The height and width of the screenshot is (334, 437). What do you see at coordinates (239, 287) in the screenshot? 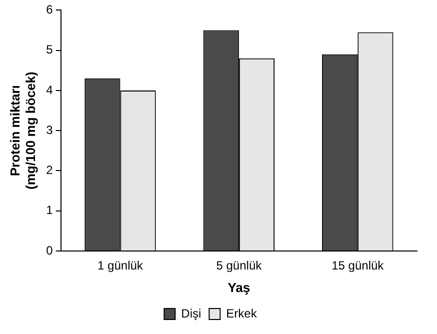
I see `x-axis-title: Yaş` at bounding box center [239, 287].